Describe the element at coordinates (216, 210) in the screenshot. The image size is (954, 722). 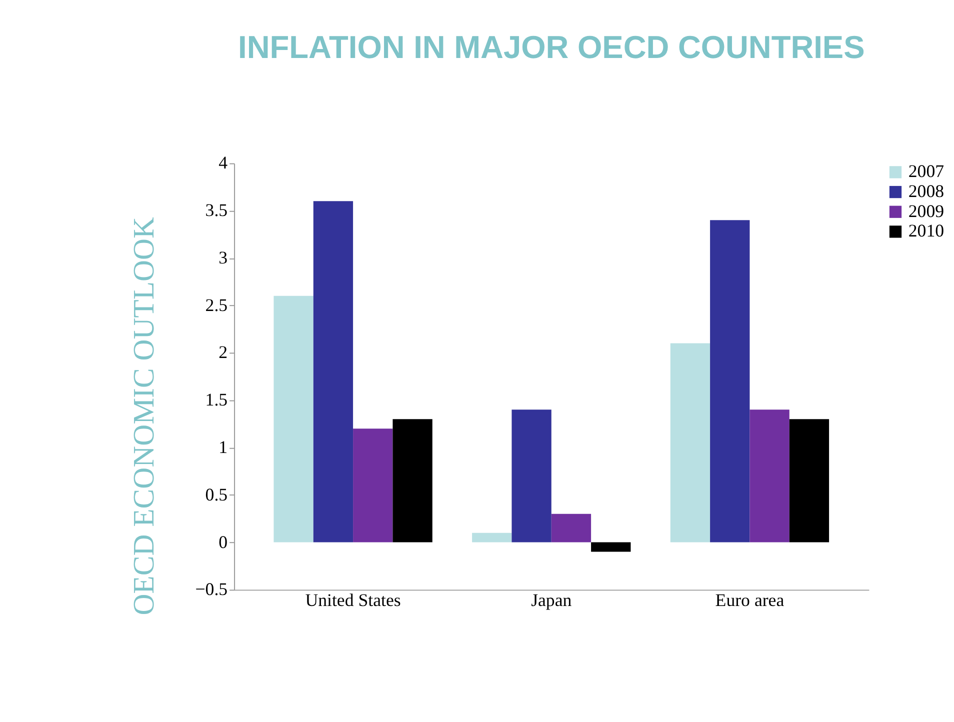
I see `y-tick-label: 3.5` at that location.